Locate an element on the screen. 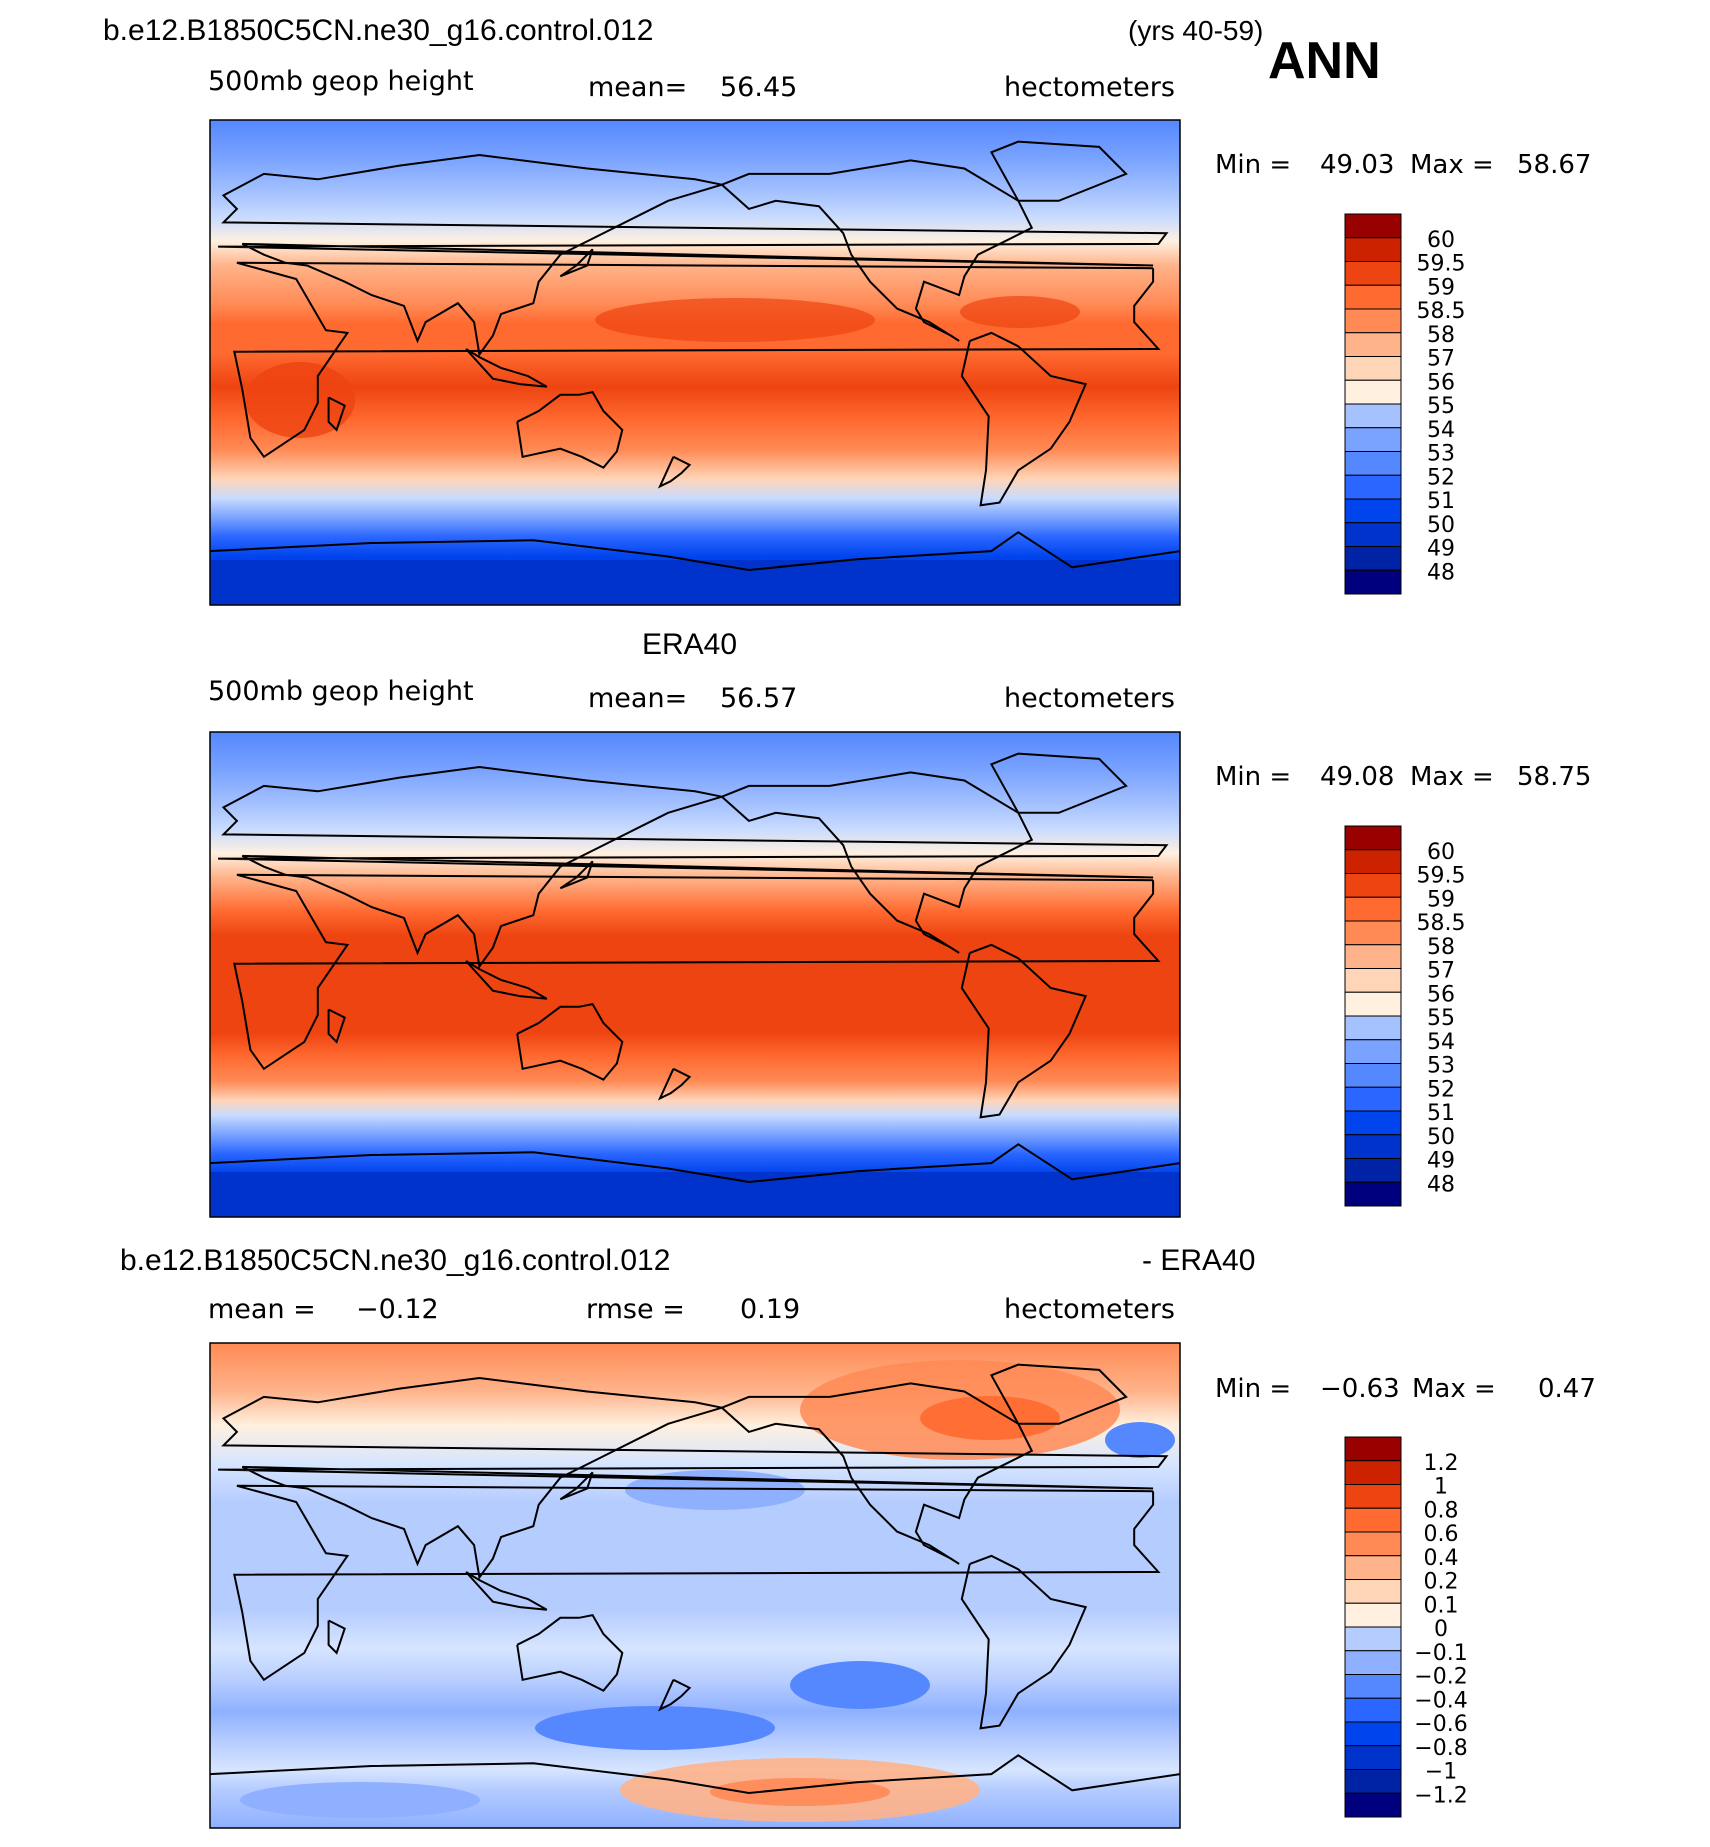  panel-1-min-value: 49.03 is located at coordinates (1357, 165).